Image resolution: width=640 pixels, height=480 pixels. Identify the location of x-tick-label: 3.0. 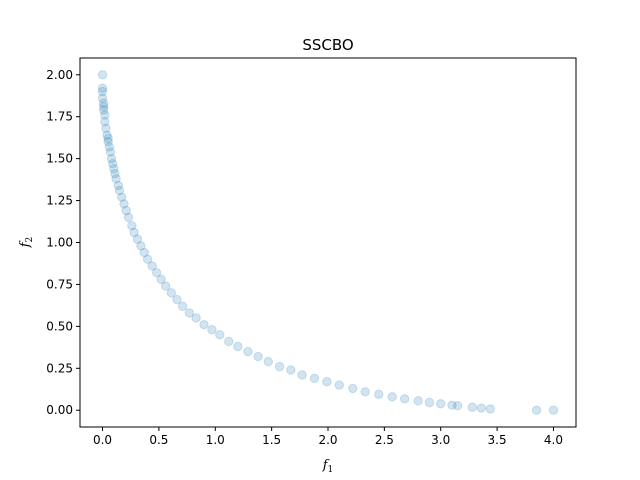
(440, 440).